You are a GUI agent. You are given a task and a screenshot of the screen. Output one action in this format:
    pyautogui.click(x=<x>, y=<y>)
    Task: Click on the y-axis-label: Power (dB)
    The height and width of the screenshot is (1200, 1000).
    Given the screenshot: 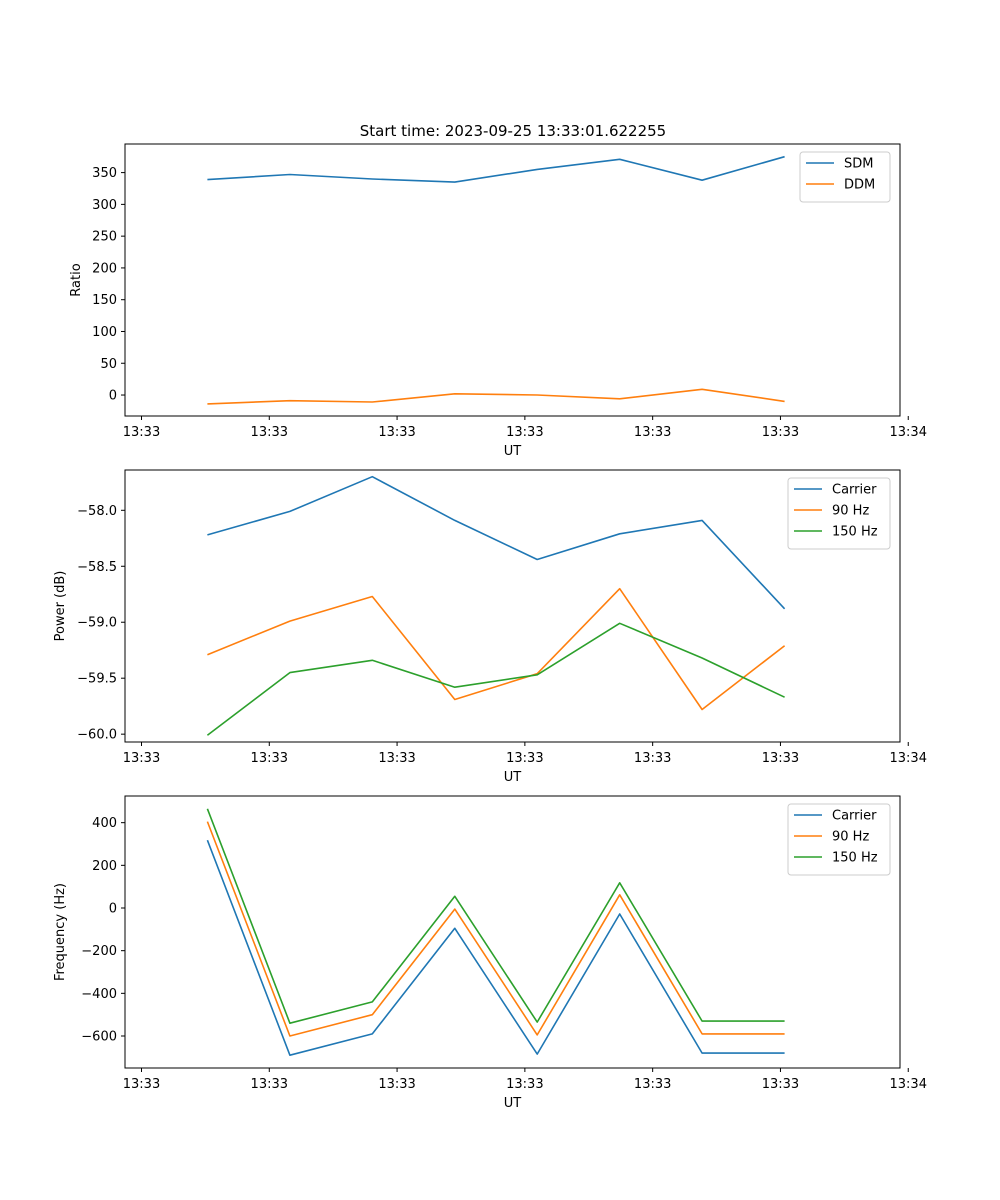 What is the action you would take?
    pyautogui.click(x=60, y=606)
    